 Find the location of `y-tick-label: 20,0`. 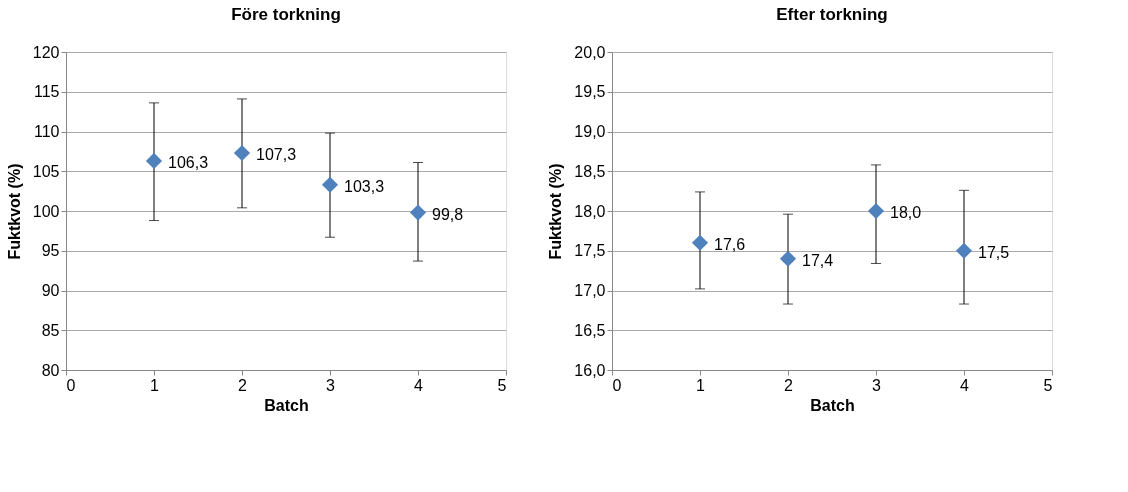

y-tick-label: 20,0 is located at coordinates (590, 52).